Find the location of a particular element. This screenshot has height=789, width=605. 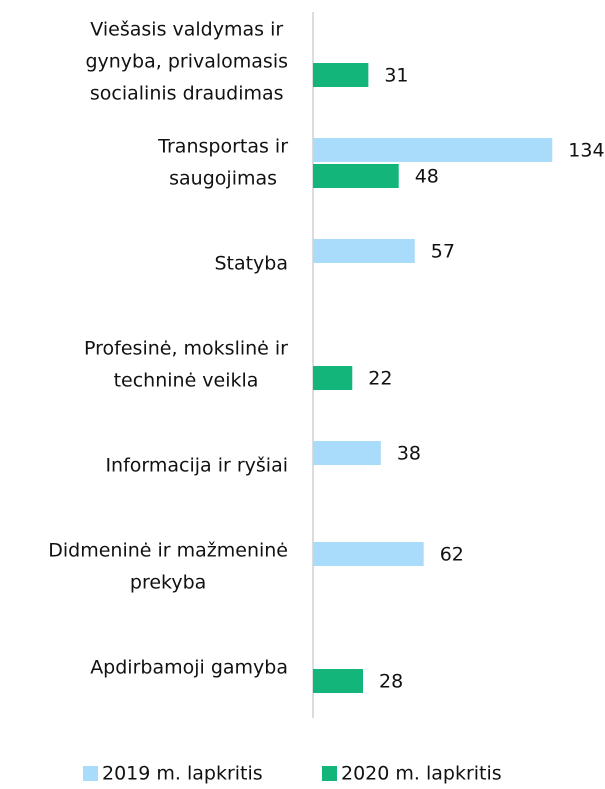

category-label-line: Apdirbamoji gamyba is located at coordinates (189, 668).